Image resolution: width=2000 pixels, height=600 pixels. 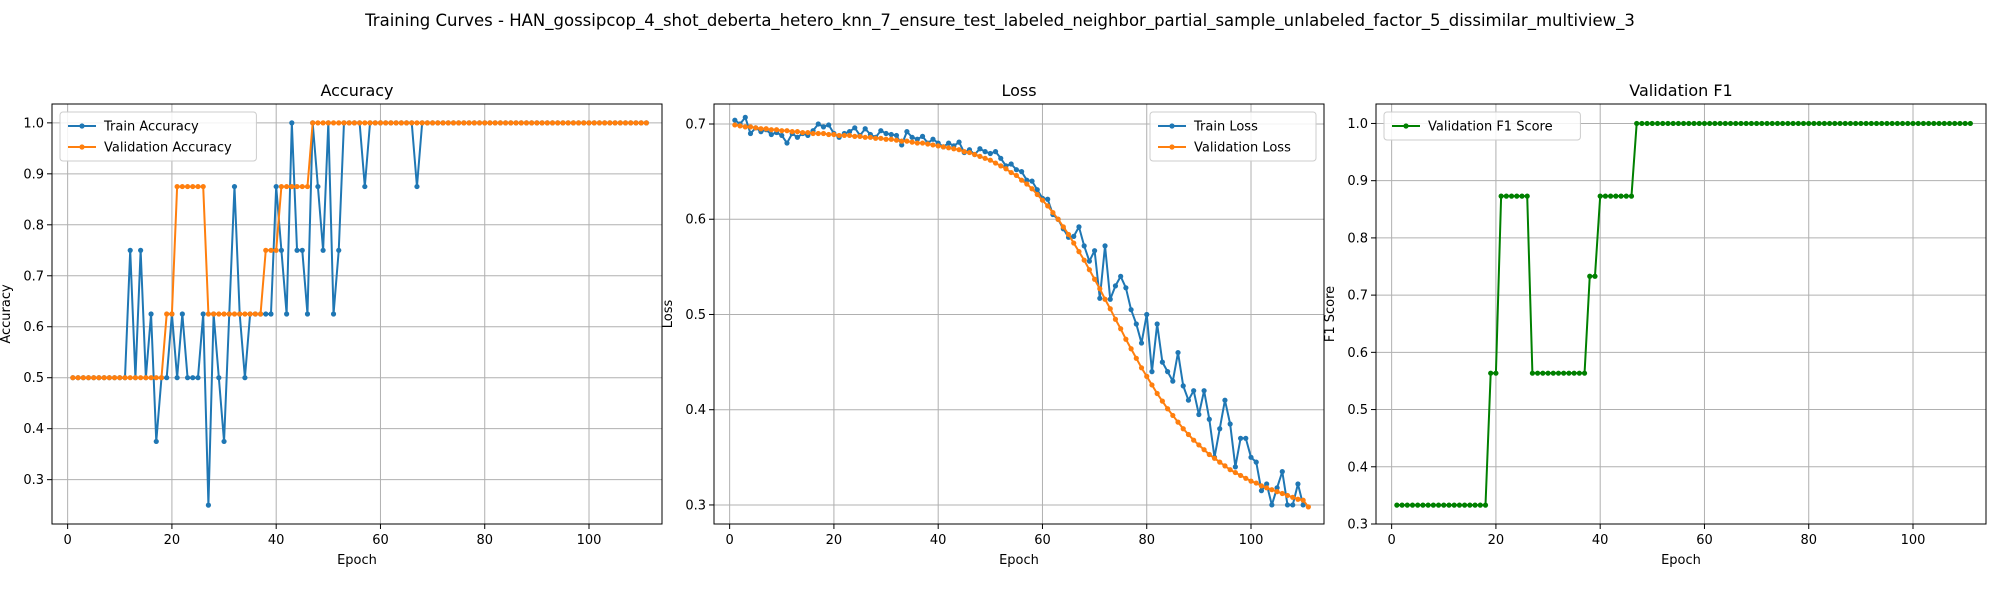 I want to click on legend-label: Train Loss, so click(x=1225, y=127).